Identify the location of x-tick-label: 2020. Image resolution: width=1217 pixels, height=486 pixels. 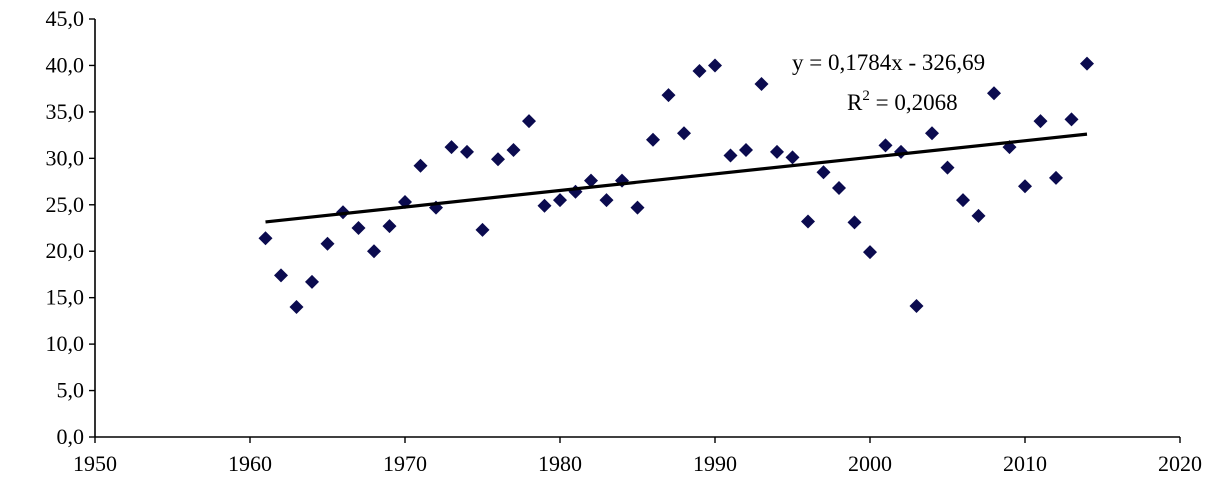
(1180, 463).